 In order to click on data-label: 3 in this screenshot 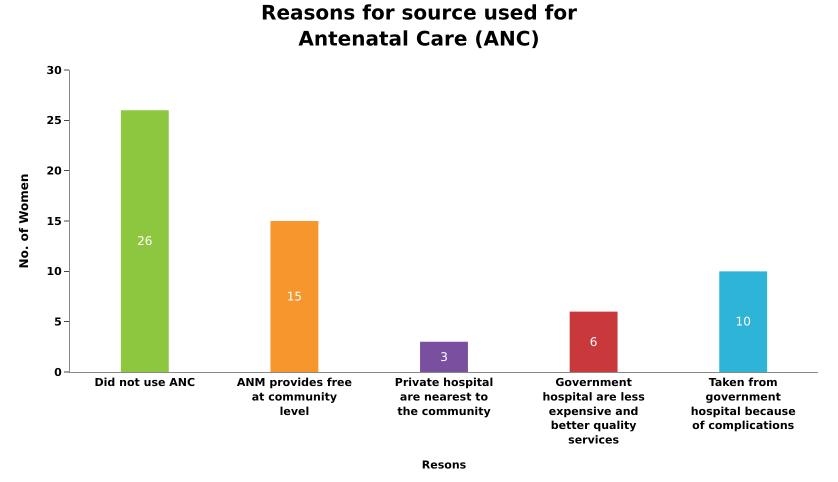, I will do `click(444, 357)`.